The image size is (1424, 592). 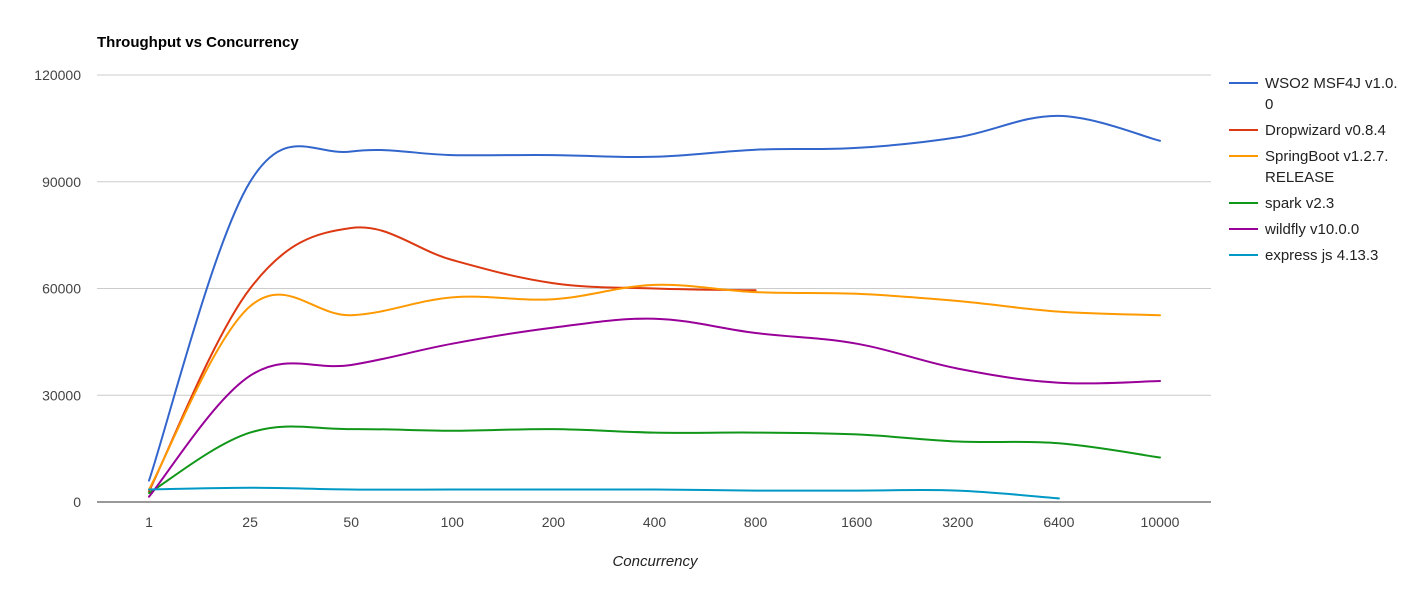 What do you see at coordinates (1326, 156) in the screenshot?
I see `legend-label: SpringBoot v1.2.7.` at bounding box center [1326, 156].